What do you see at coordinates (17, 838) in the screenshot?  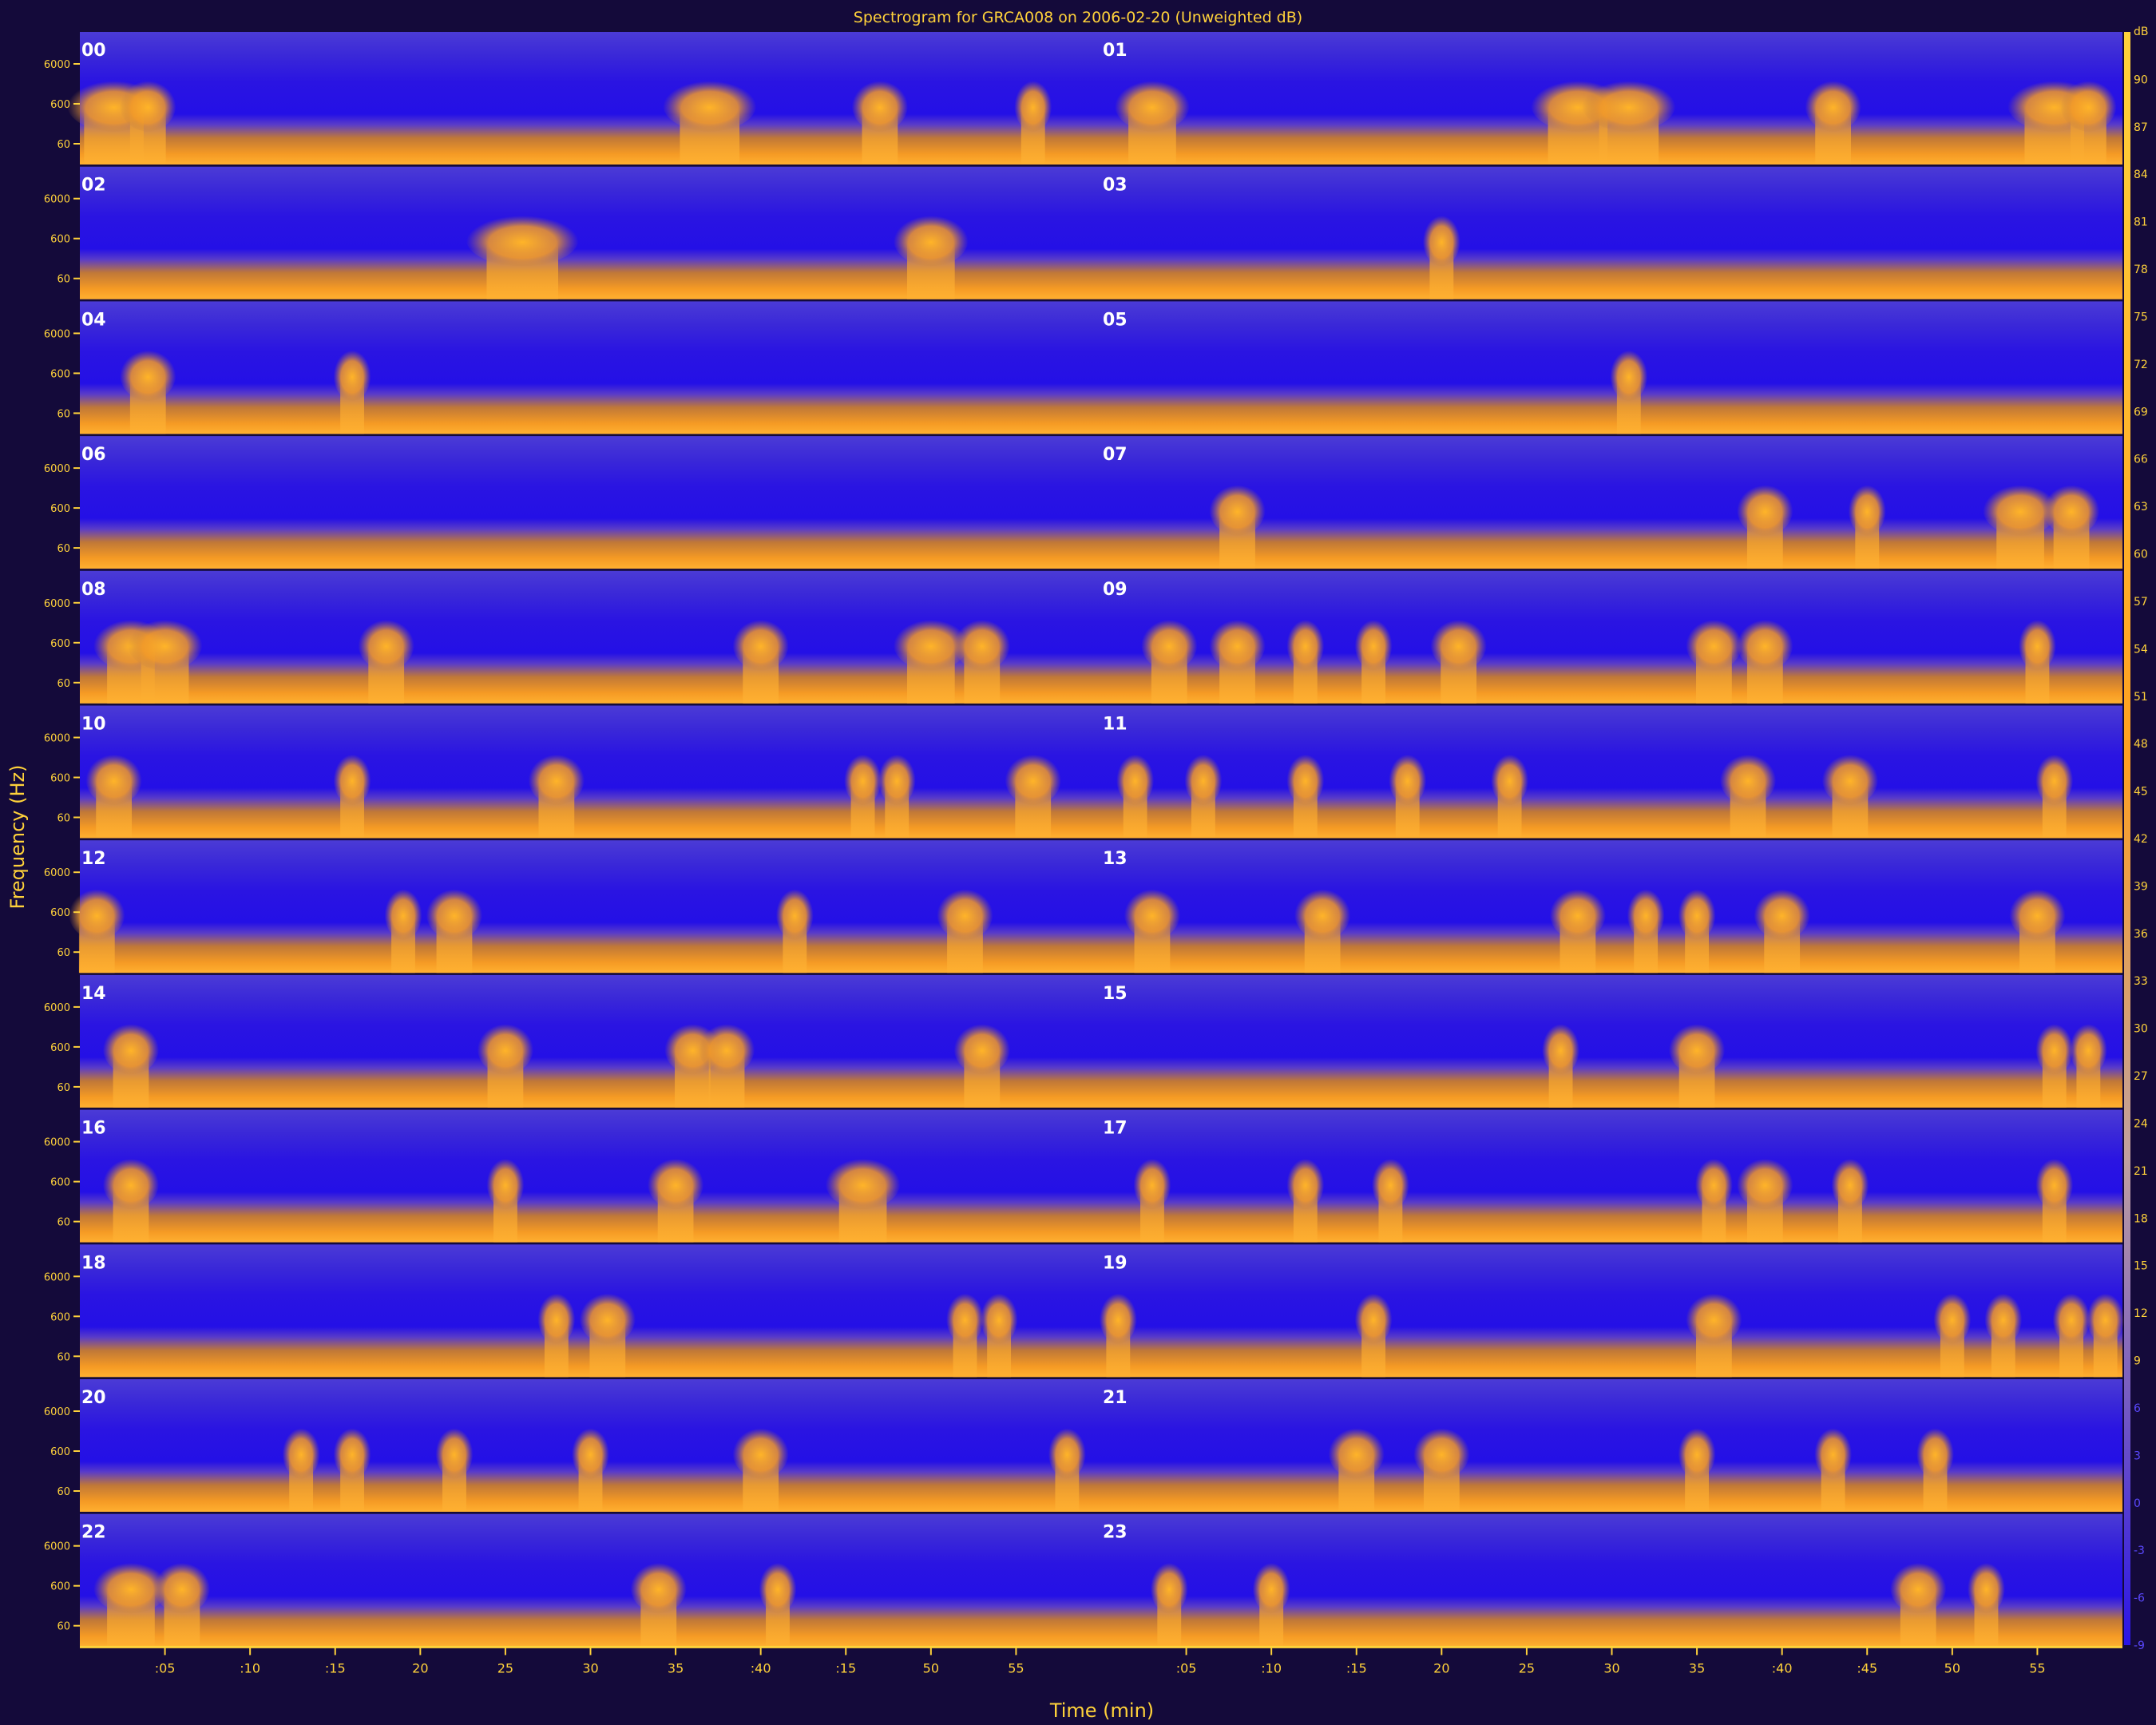 I see `y-axis-label: Frequency (Hz)` at bounding box center [17, 838].